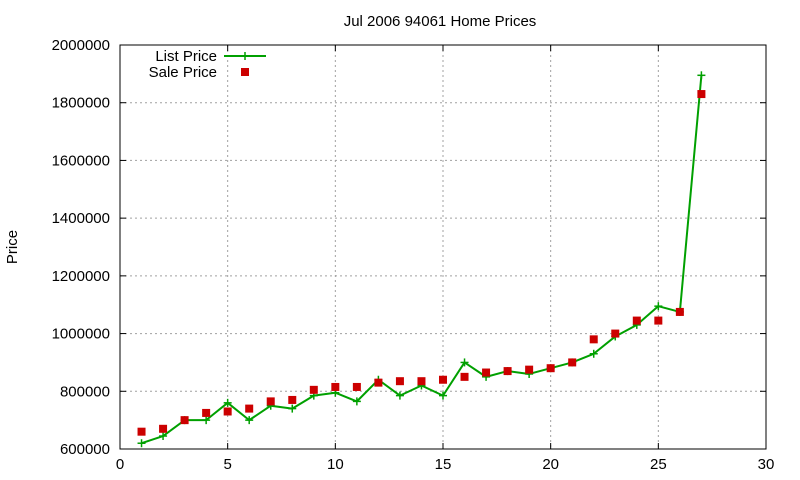  Describe the element at coordinates (81, 218) in the screenshot. I see `y-tick-label: 1400000` at that location.